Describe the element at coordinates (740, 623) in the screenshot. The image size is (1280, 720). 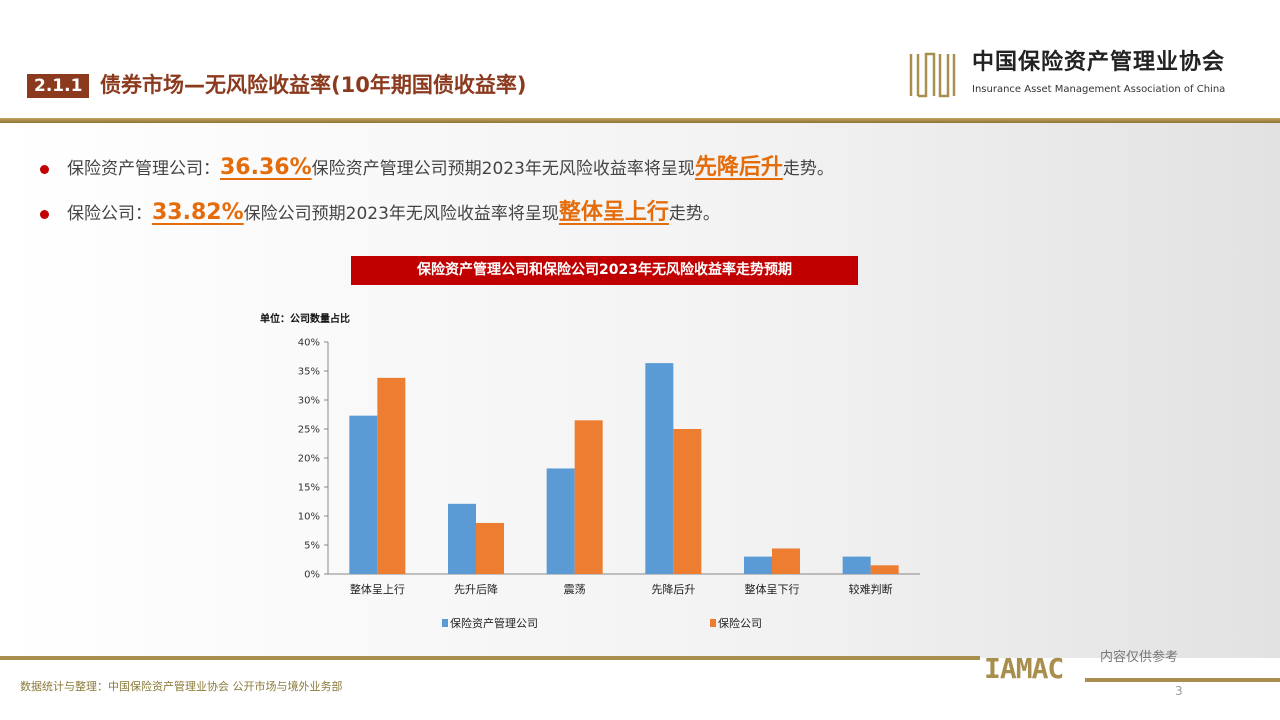
I see `legend-label: 保险公司` at that location.